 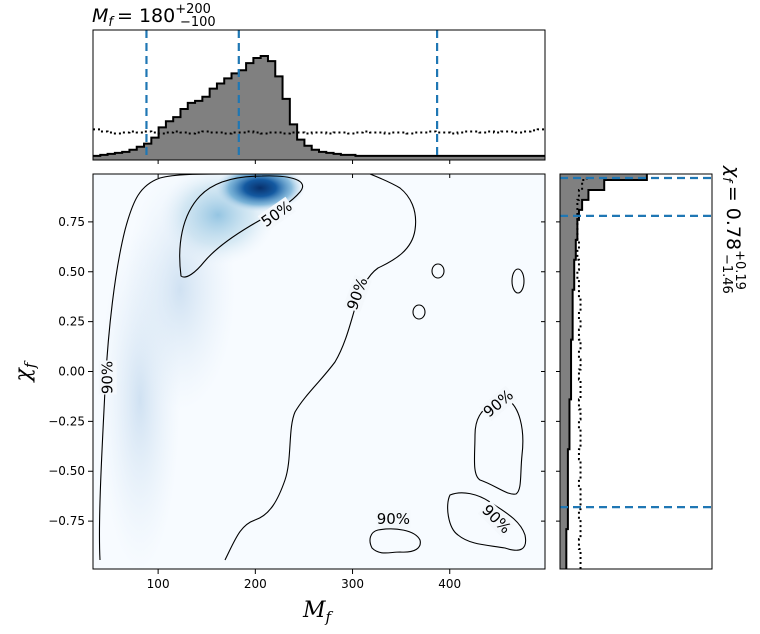 I want to click on x-tick-label: 200, so click(x=255, y=584).